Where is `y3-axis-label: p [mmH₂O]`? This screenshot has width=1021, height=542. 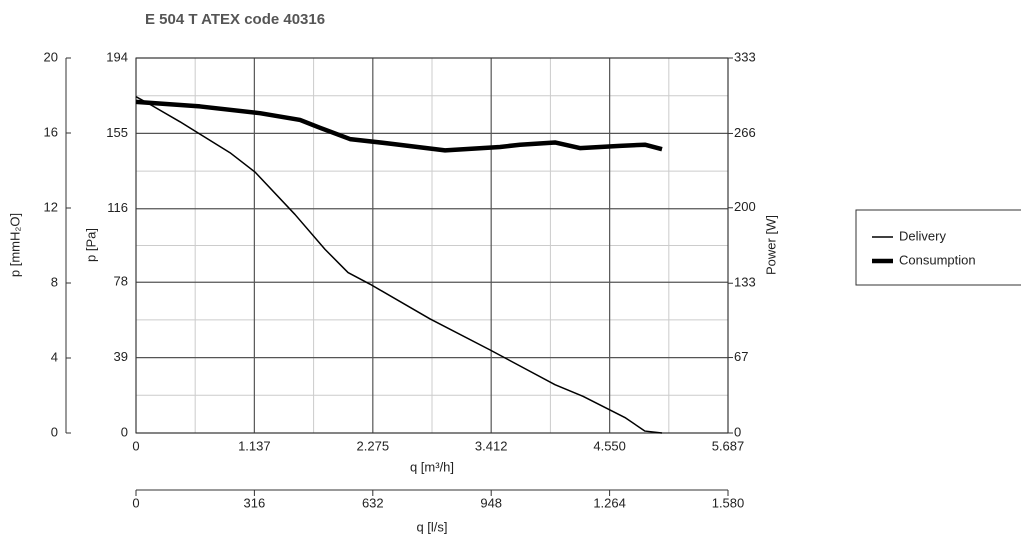 y3-axis-label: p [mmH₂O] is located at coordinates (14, 245).